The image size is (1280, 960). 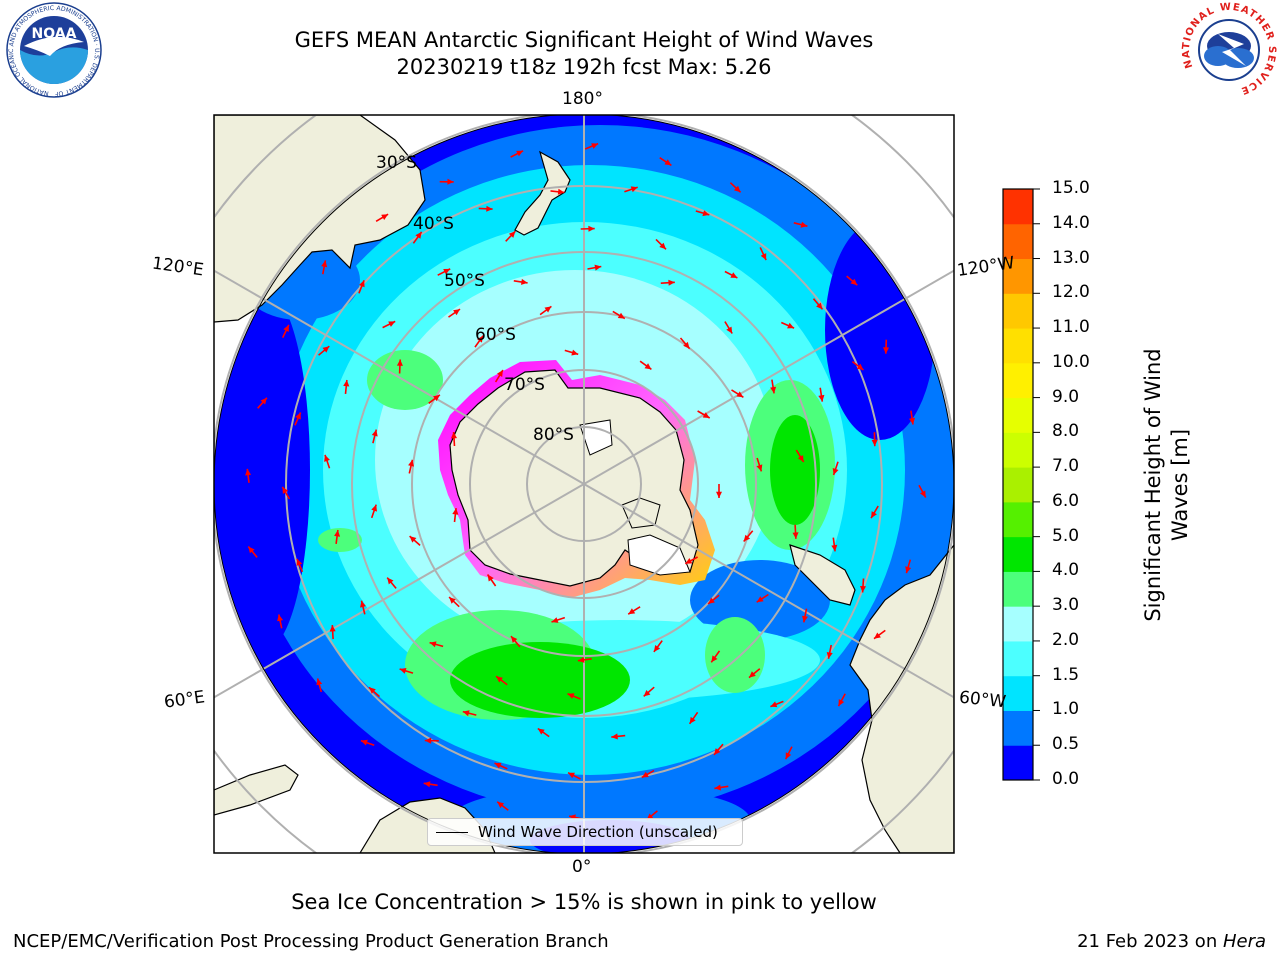 I want to click on legend-label: Wind Wave Direction (unscaled), so click(x=598, y=832).